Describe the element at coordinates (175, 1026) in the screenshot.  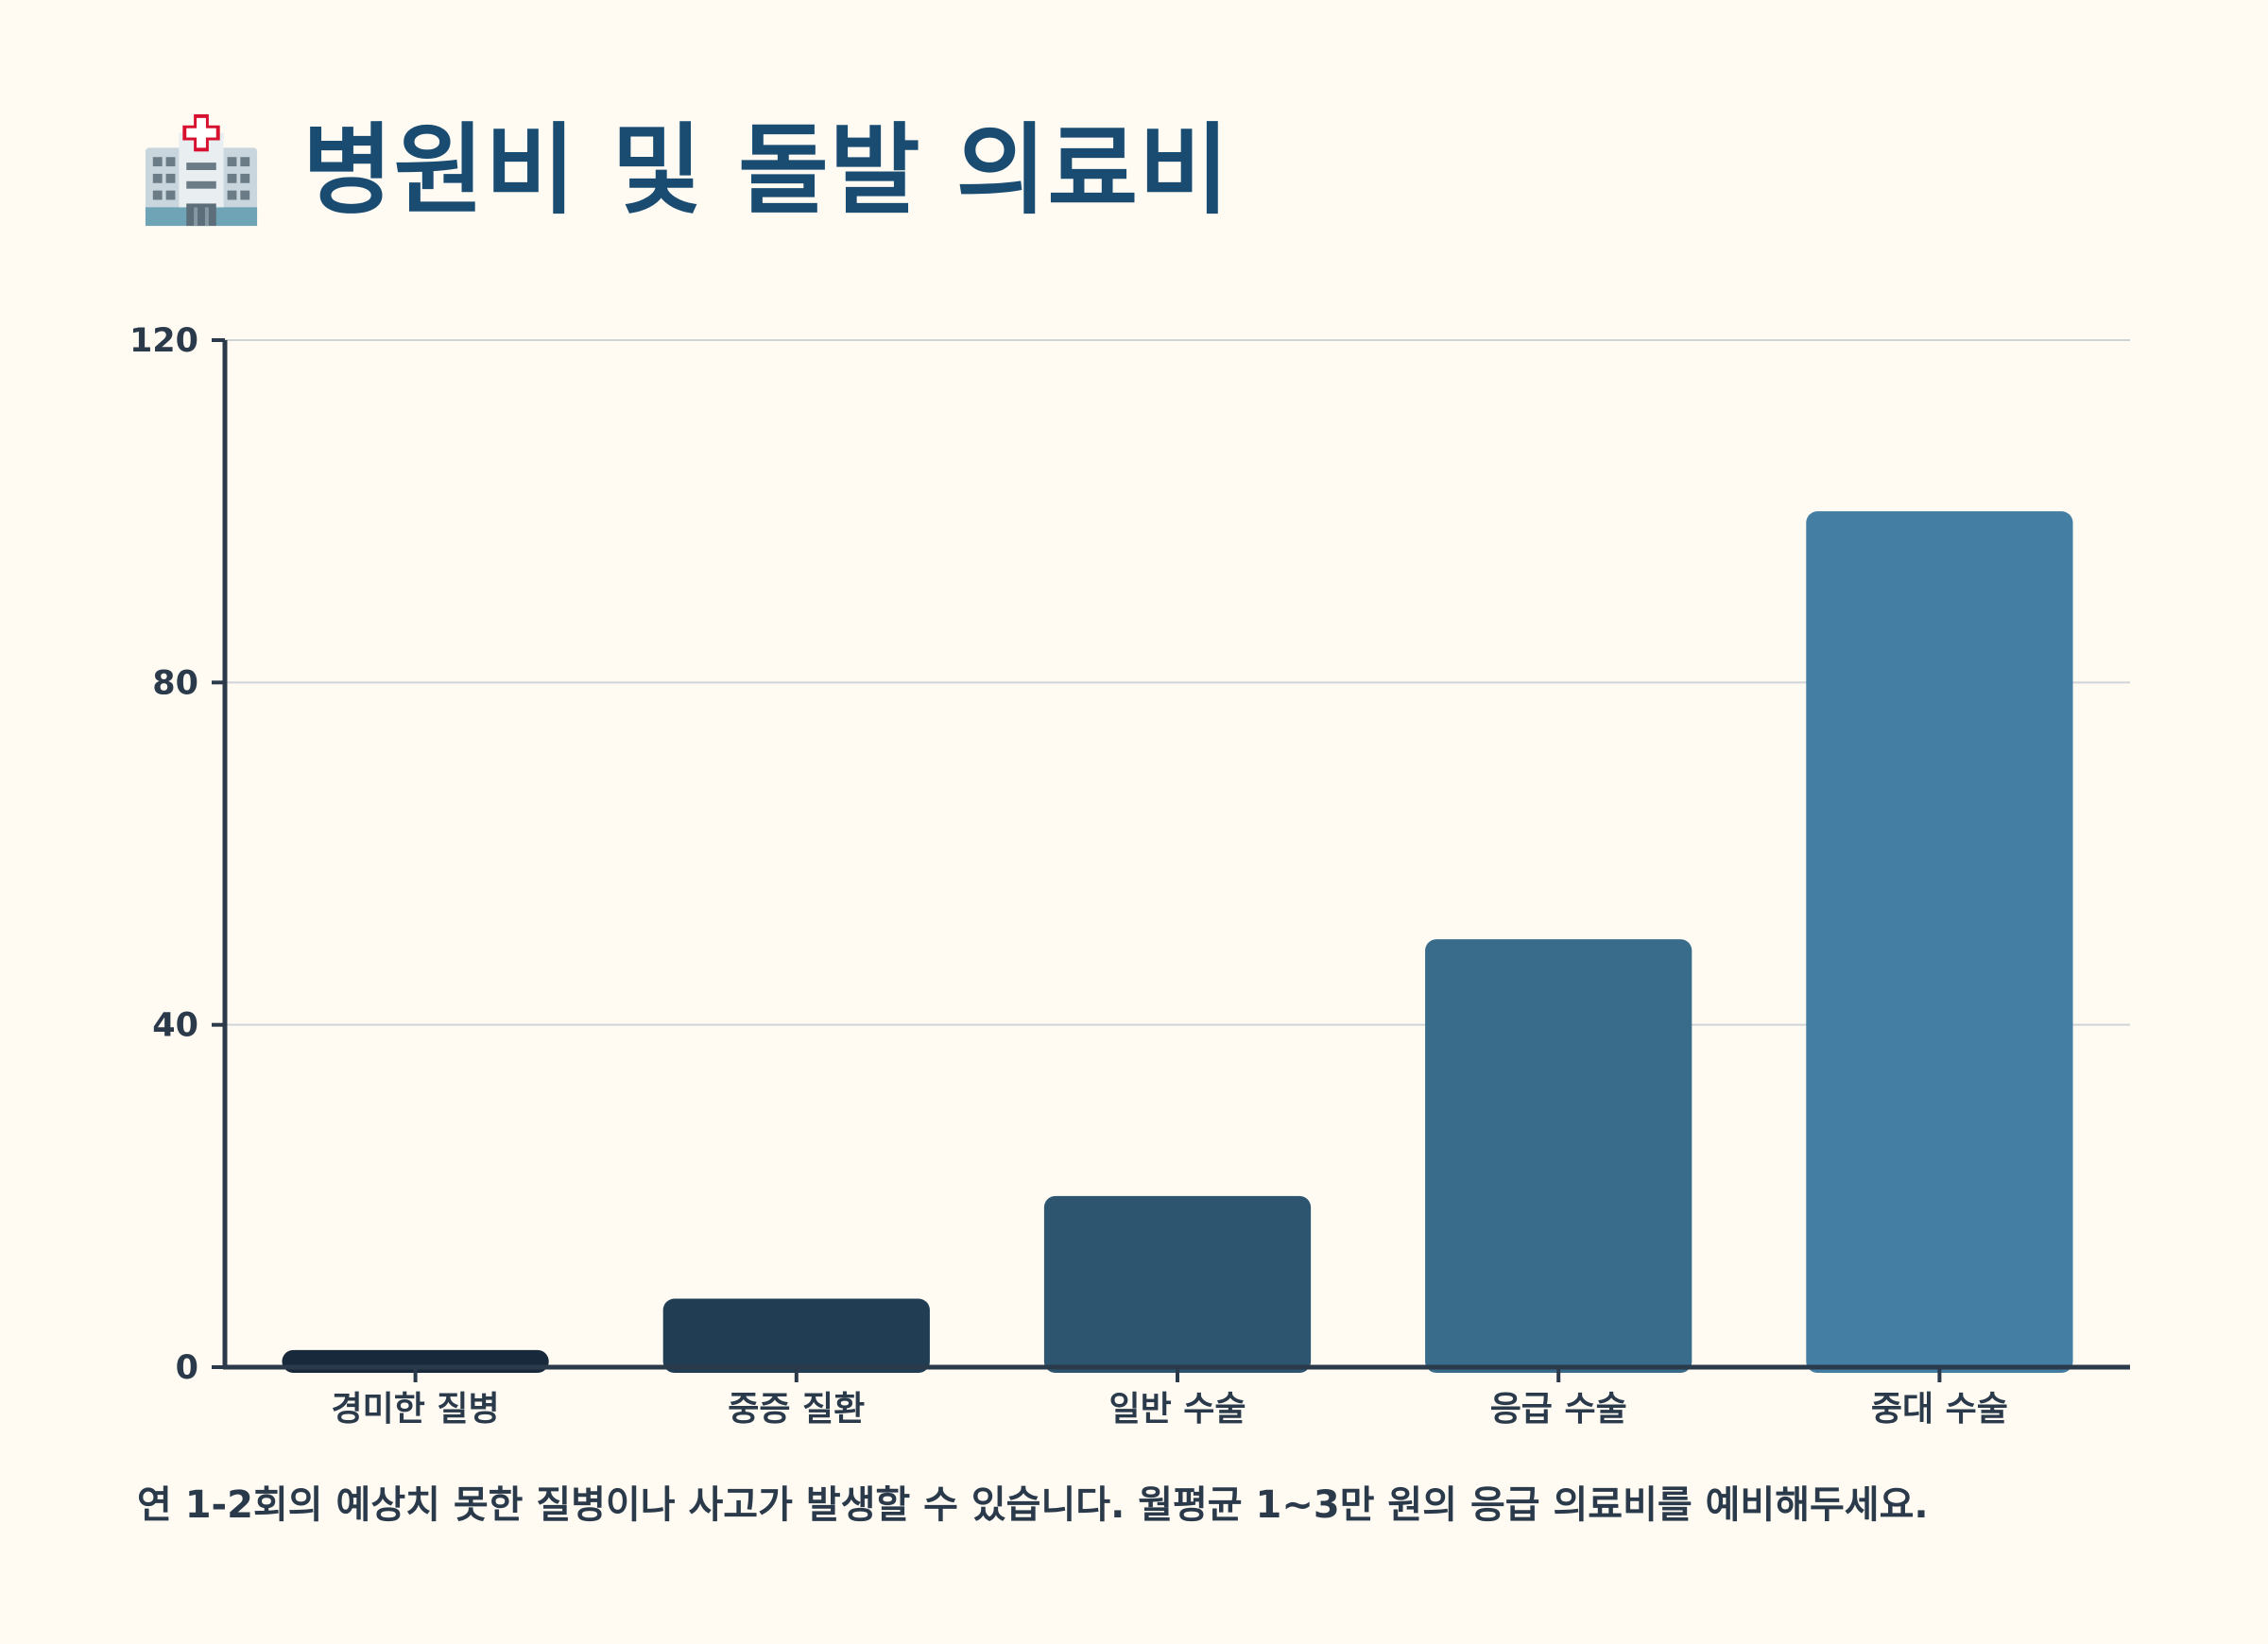
I see `y-tick-label: 40` at that location.